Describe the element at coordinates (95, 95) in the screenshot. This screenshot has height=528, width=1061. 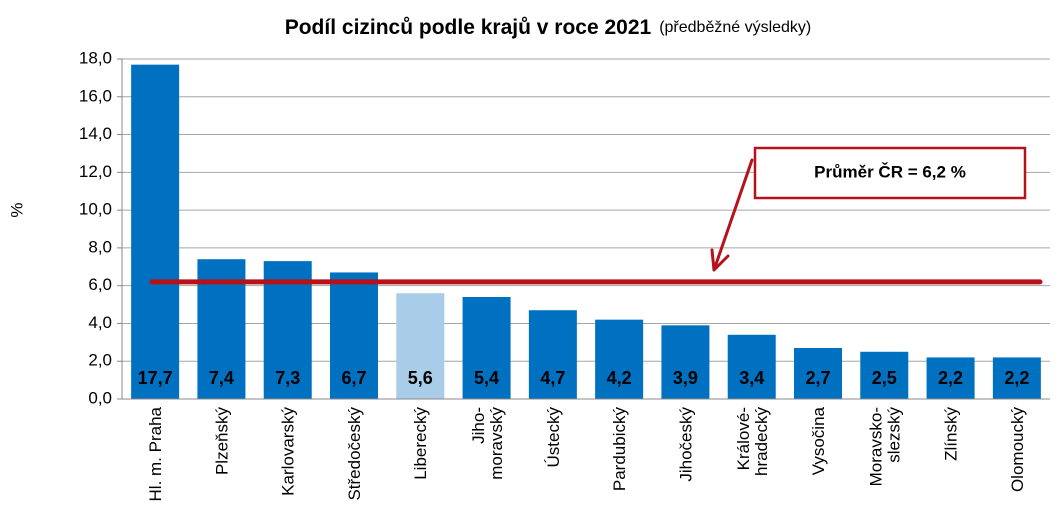
I see `y-tick-label: 16,0` at that location.